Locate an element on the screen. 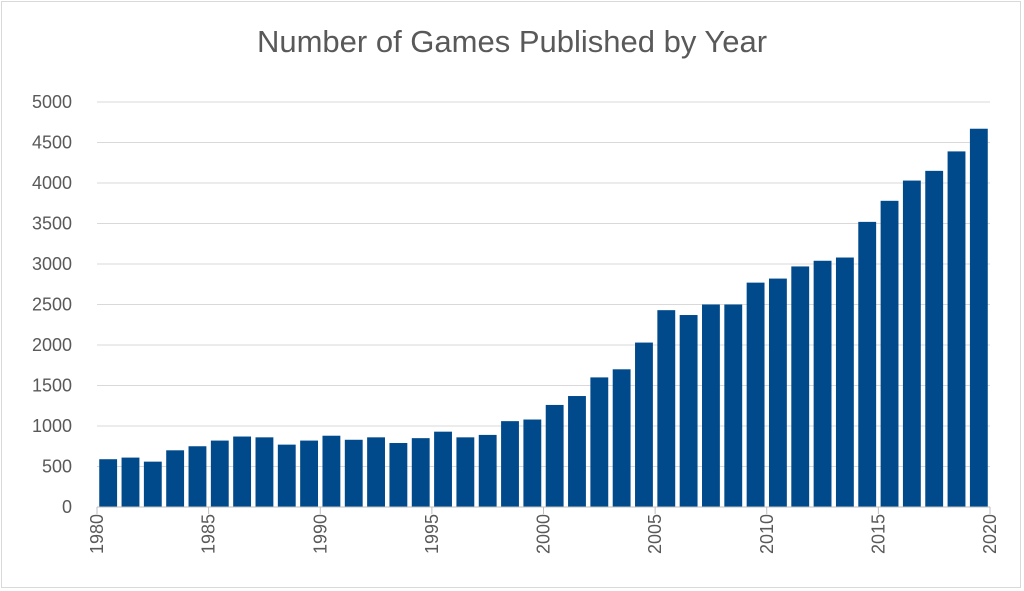  y-tick-labels: 0 500 1000 1500 2000 2500 3000 3500 4000 4500 5000 is located at coordinates (52, 304).